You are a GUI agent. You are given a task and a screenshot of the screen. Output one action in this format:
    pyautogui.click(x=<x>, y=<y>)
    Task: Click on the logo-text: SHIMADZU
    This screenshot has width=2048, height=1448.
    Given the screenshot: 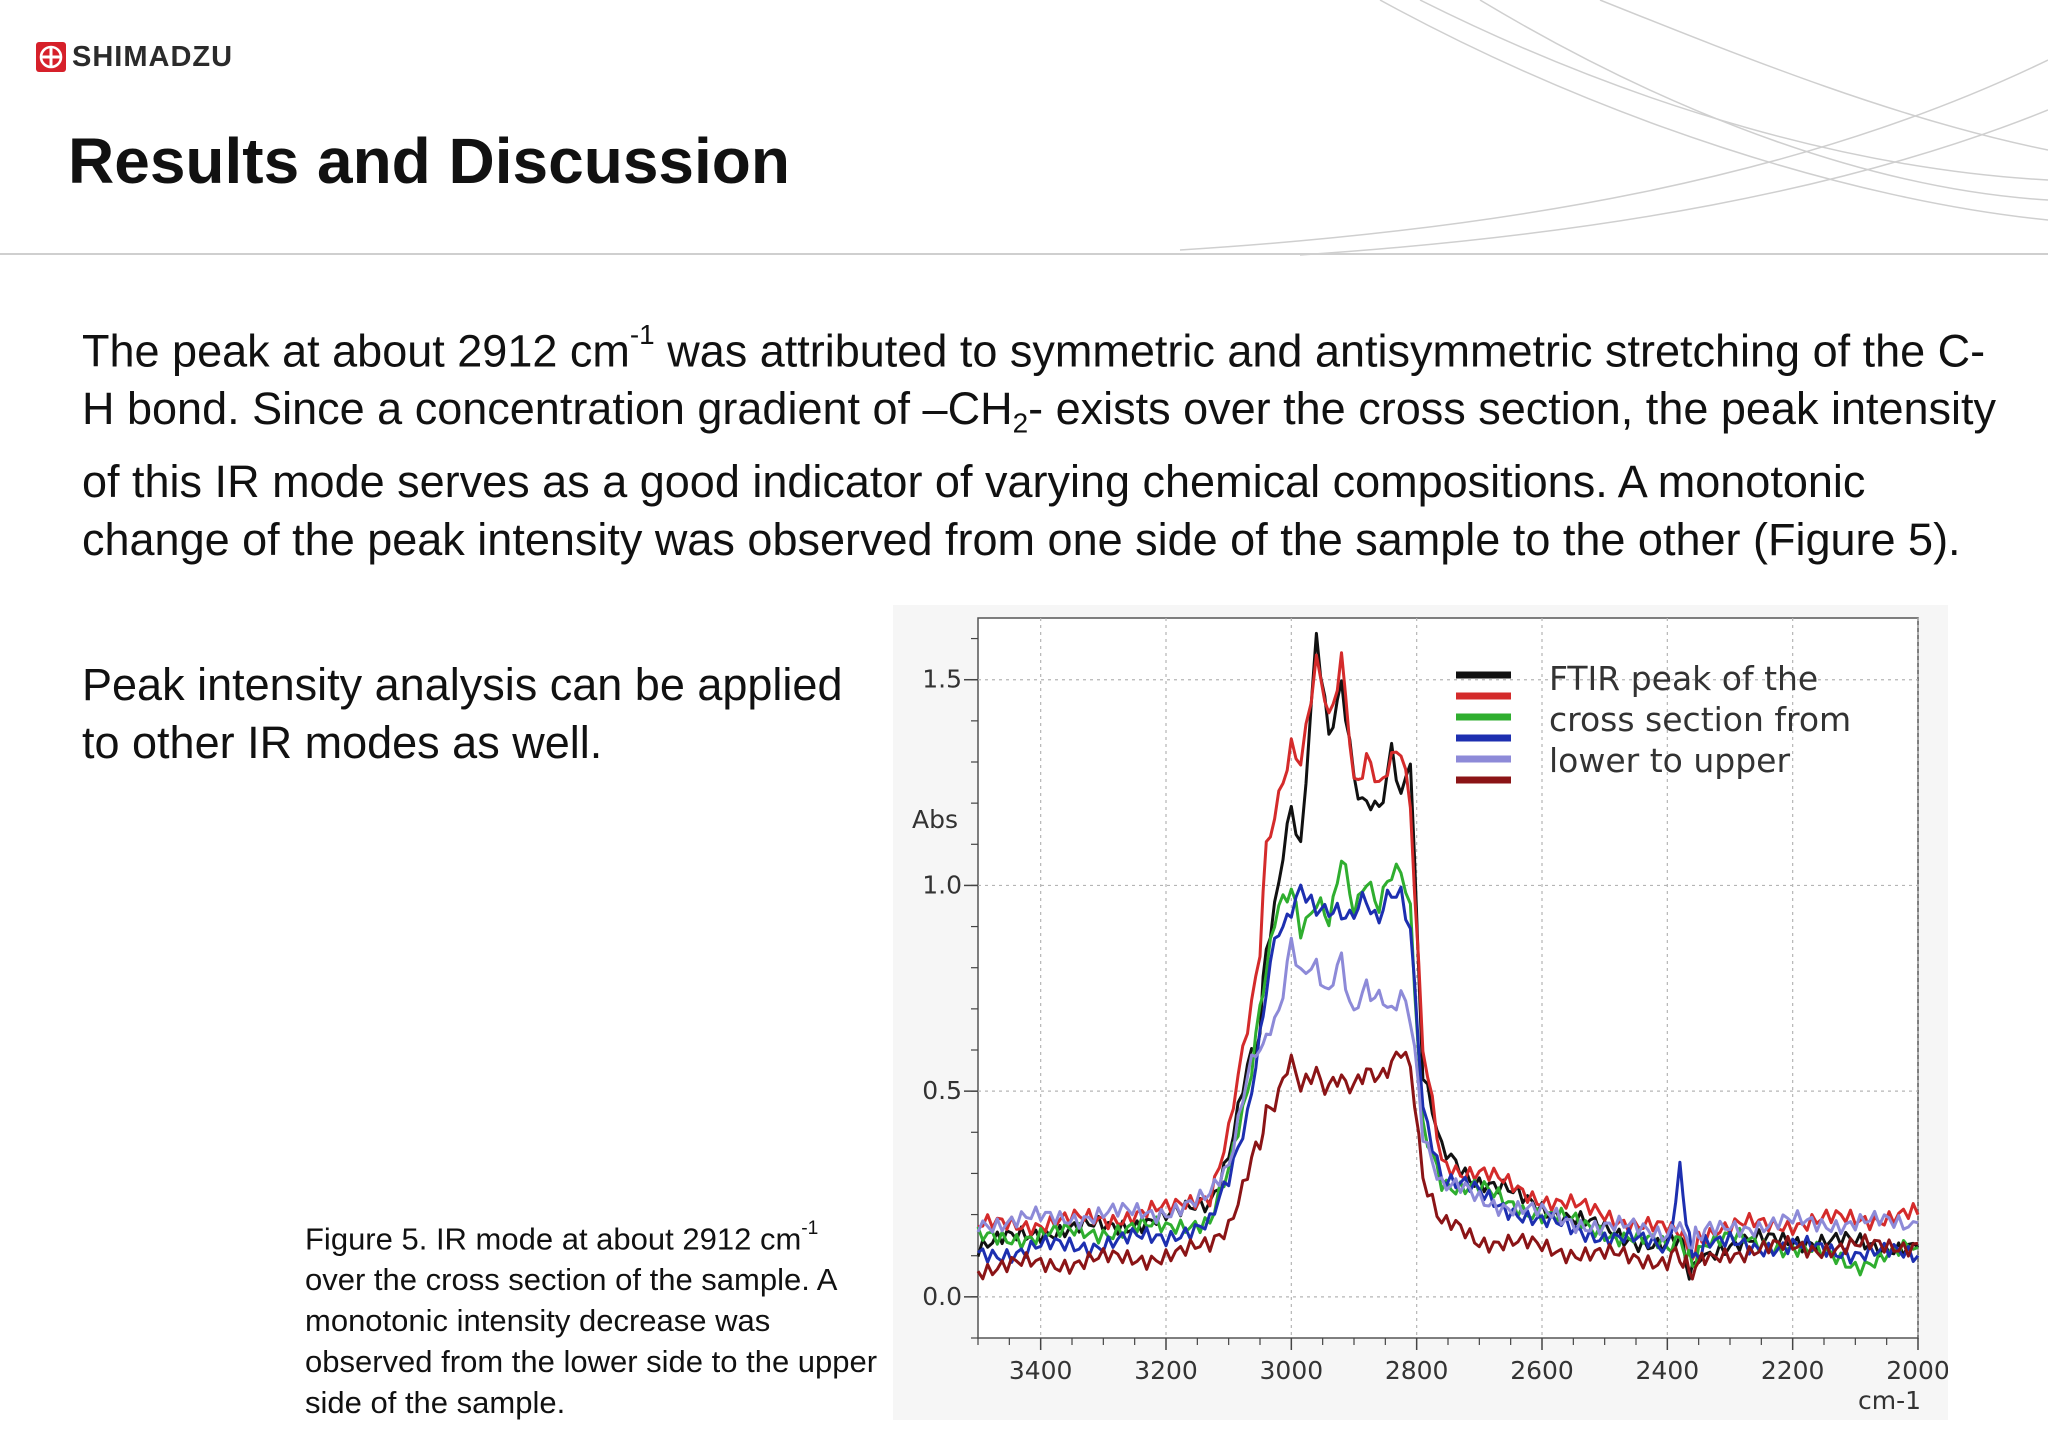 What is the action you would take?
    pyautogui.click(x=153, y=56)
    